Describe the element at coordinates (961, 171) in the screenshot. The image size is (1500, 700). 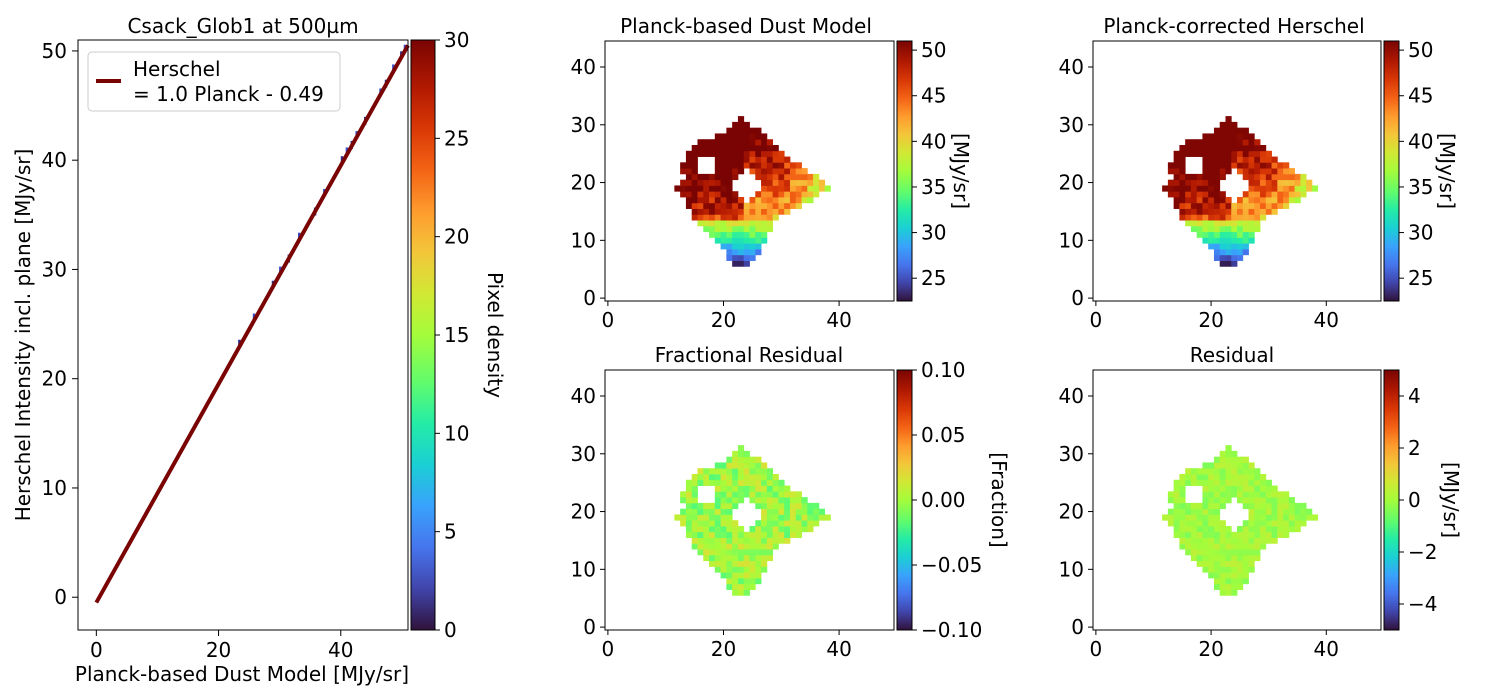
I see `model-colorbar-label: [MJy/sr]` at that location.